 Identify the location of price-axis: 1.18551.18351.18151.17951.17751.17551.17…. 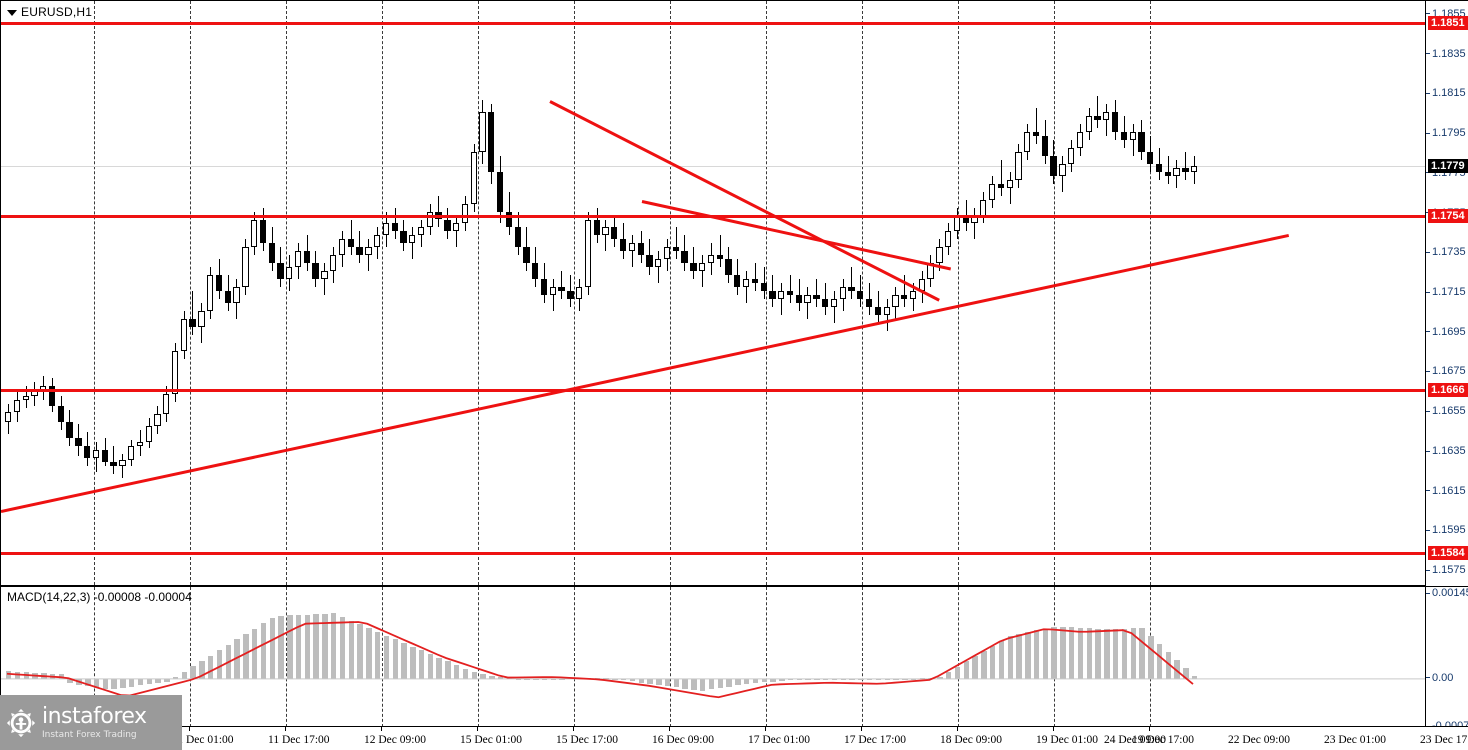
(1447, 293).